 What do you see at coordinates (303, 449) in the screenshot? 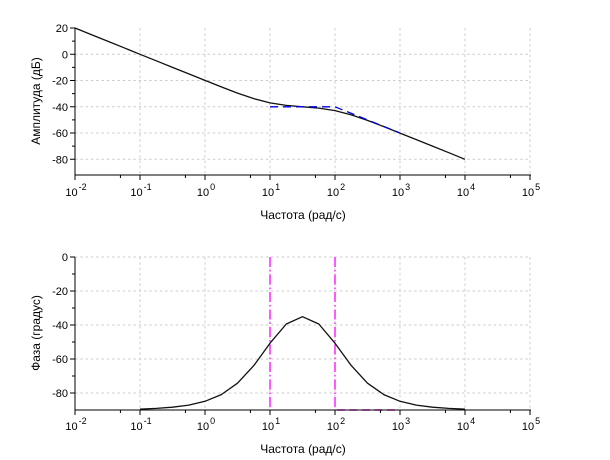
I see `phase-x-axis-title: Частота (рад/с)` at bounding box center [303, 449].